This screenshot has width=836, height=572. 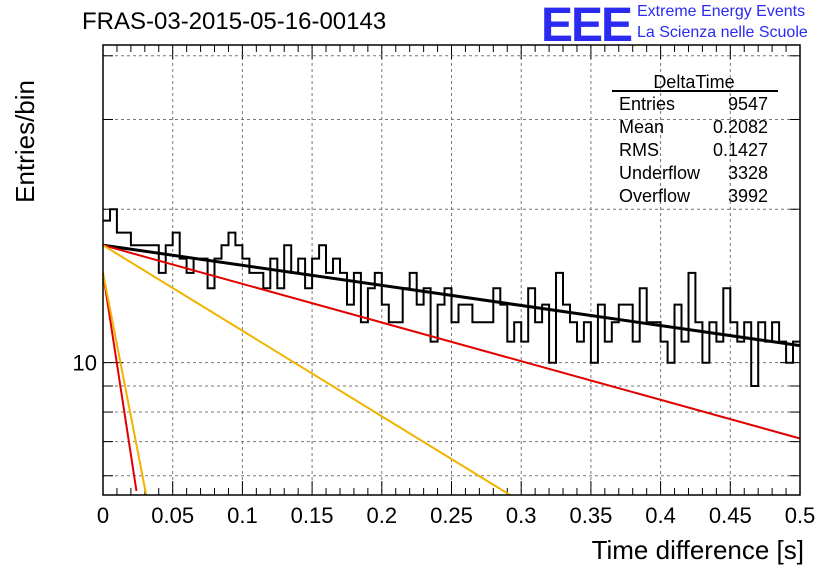 I want to click on logo-tagline-1: Extreme Energy Events, so click(x=721, y=11).